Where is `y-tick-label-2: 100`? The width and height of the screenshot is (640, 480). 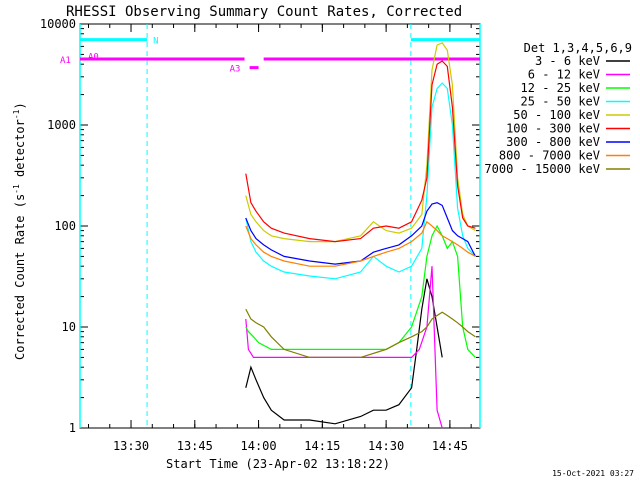 y-tick-label-2: 100 is located at coordinates (65, 226).